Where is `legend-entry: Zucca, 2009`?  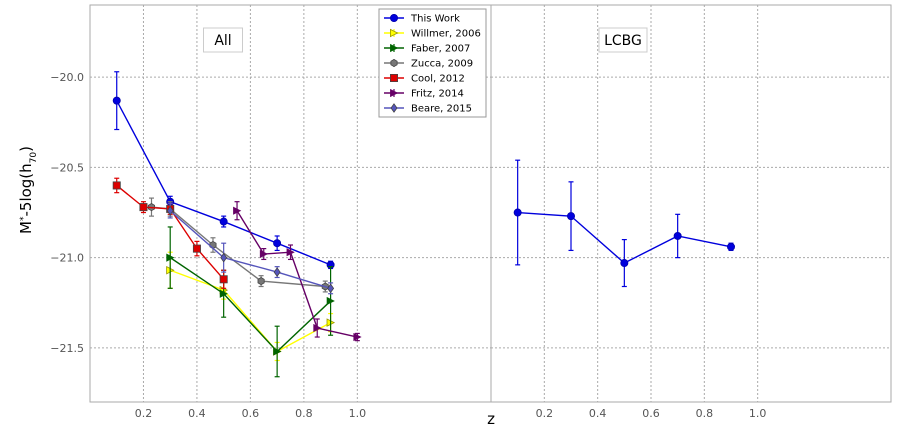
legend-entry: Zucca, 2009 is located at coordinates (428, 64).